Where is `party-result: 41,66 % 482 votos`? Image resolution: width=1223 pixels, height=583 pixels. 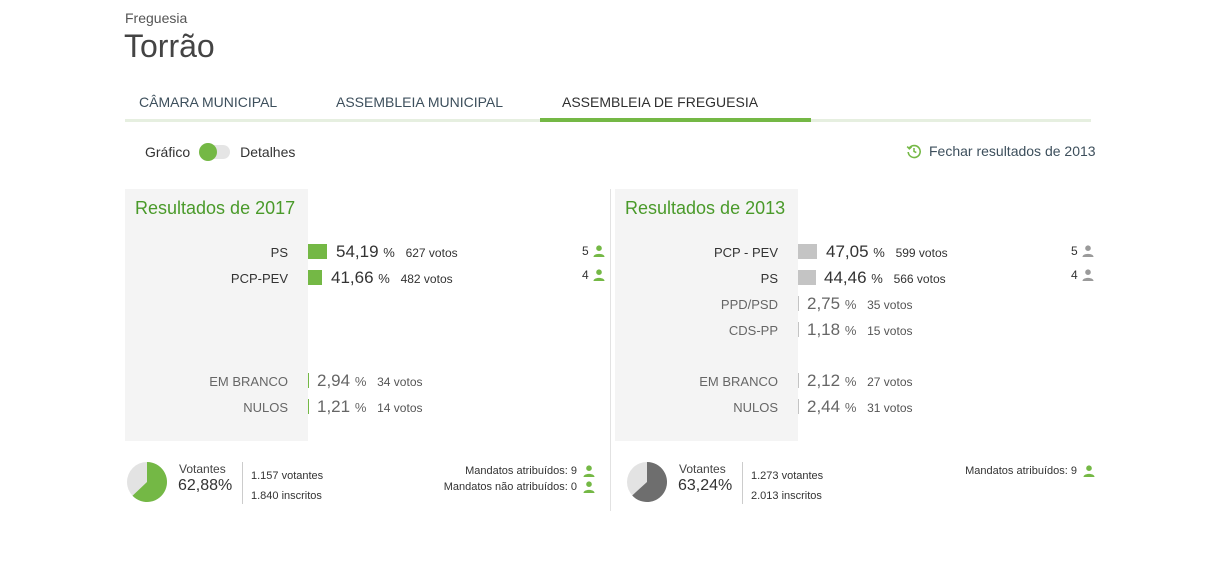
party-result: 41,66 % 482 votos is located at coordinates (392, 278).